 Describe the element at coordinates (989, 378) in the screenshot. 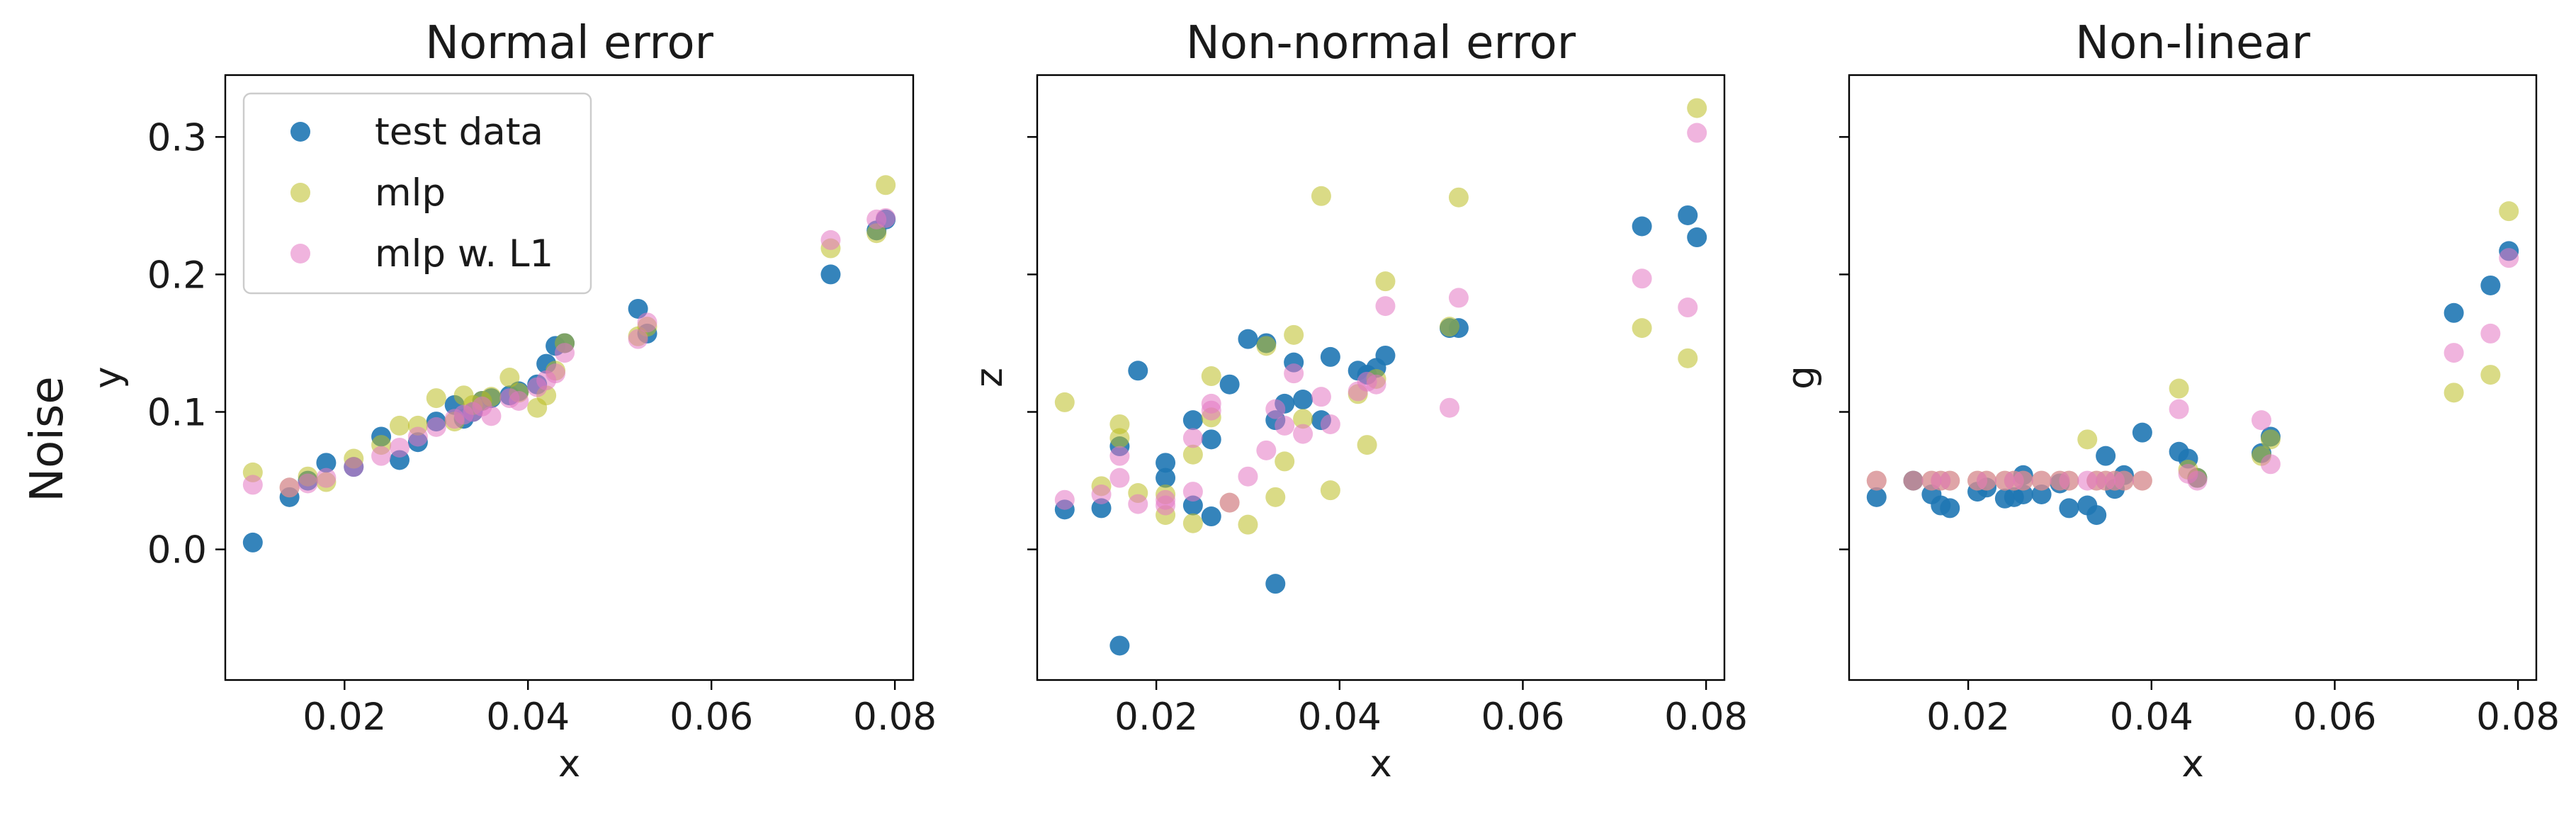

I see `y-axis-label: z` at that location.